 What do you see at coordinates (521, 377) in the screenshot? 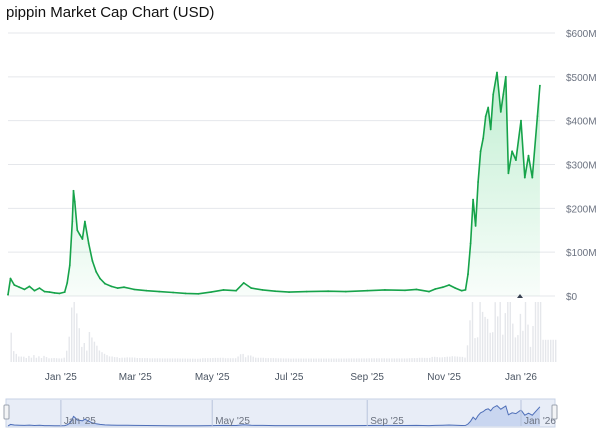
I see `x-tick-label: Jan '26` at bounding box center [521, 377].